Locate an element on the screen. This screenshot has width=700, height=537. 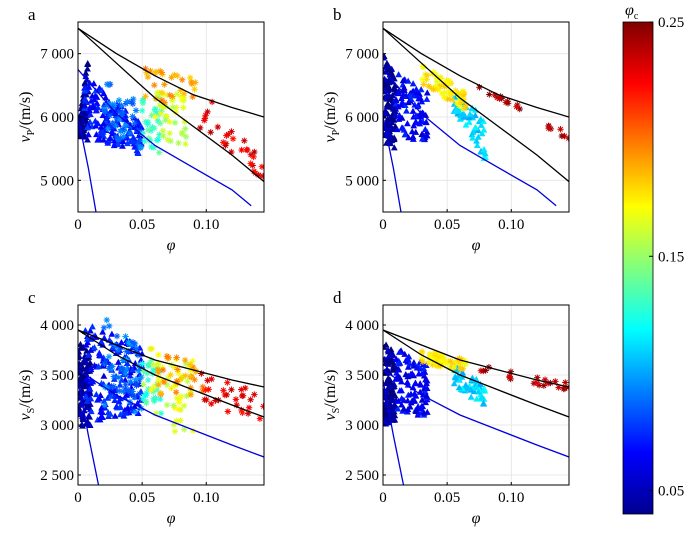
x-tick-label: 0 is located at coordinates (78, 225).